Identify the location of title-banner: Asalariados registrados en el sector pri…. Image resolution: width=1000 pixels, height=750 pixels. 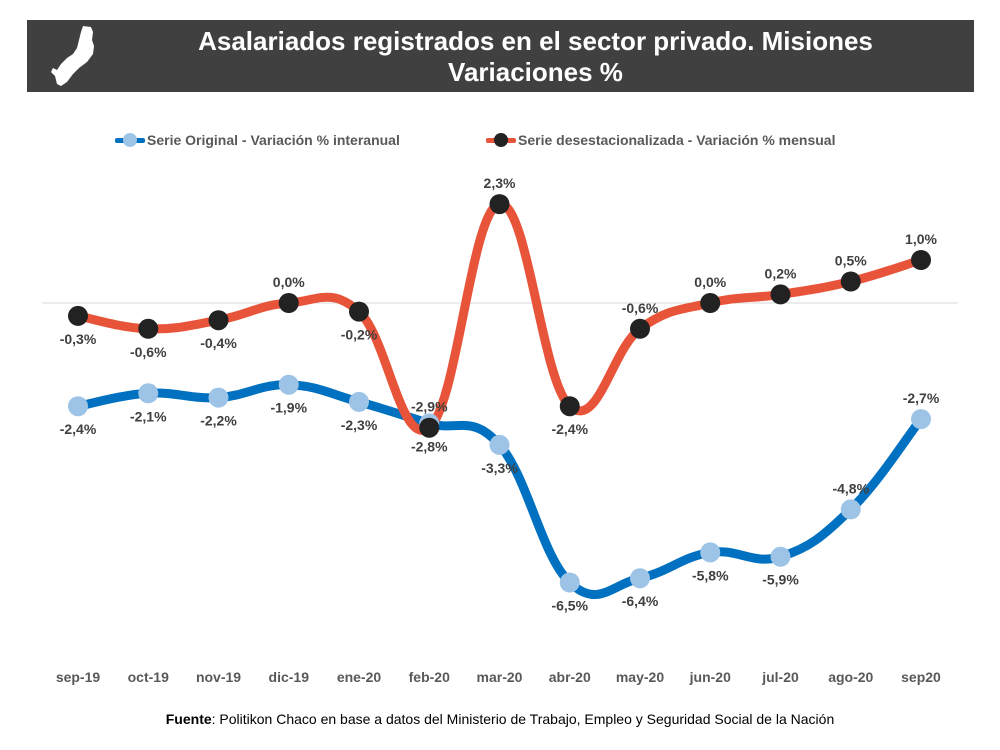
(500, 56).